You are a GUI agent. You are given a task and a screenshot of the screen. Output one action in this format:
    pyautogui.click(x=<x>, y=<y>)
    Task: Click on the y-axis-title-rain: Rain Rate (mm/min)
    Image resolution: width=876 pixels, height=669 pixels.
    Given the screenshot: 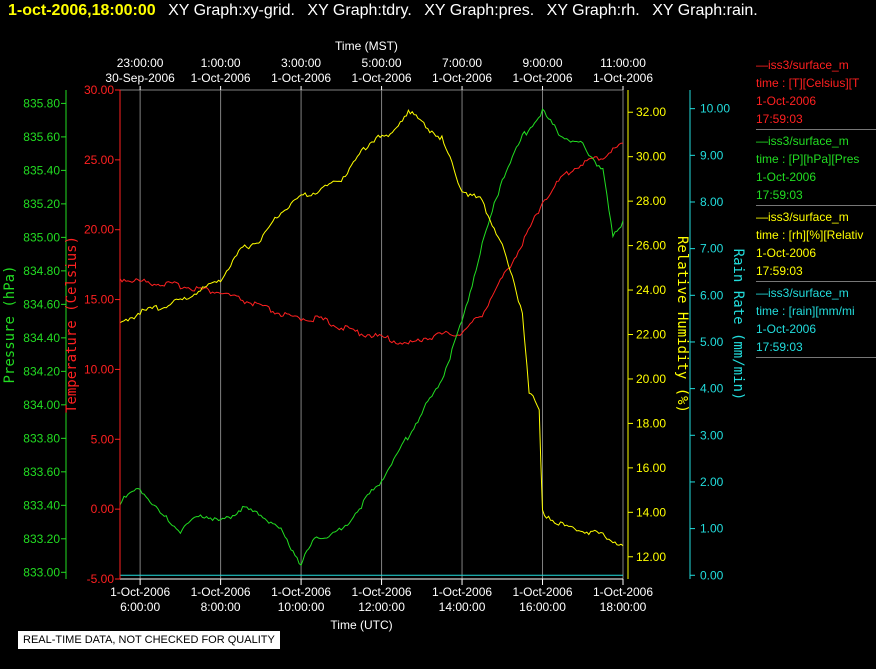 What is the action you would take?
    pyautogui.click(x=738, y=325)
    